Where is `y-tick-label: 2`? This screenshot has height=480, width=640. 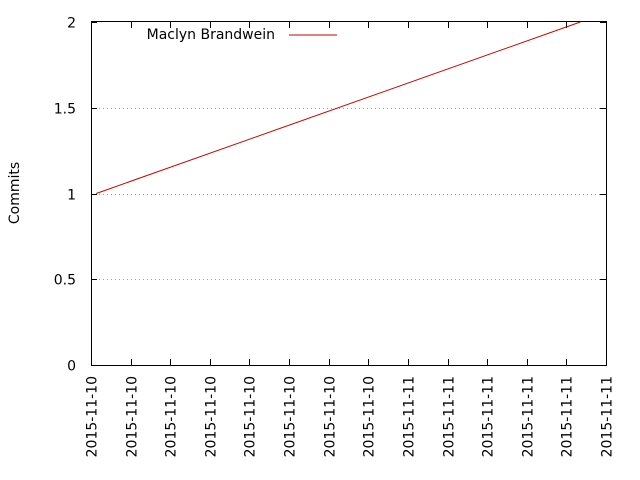 y-tick-label: 2 is located at coordinates (71, 24).